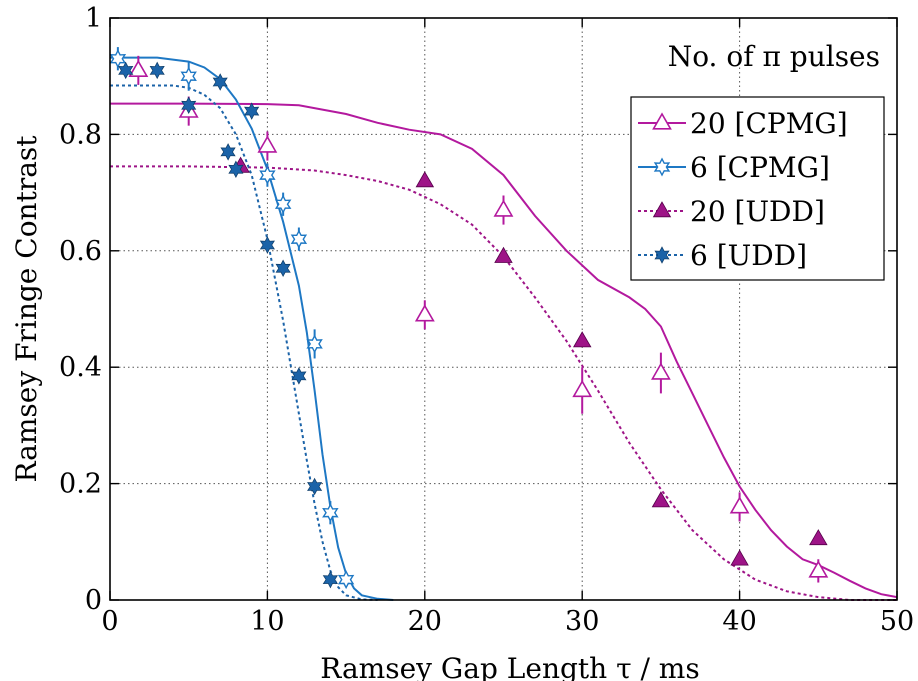 This screenshot has width=918, height=681. Describe the element at coordinates (93, 600) in the screenshot. I see `y-tick-label: 0` at that location.